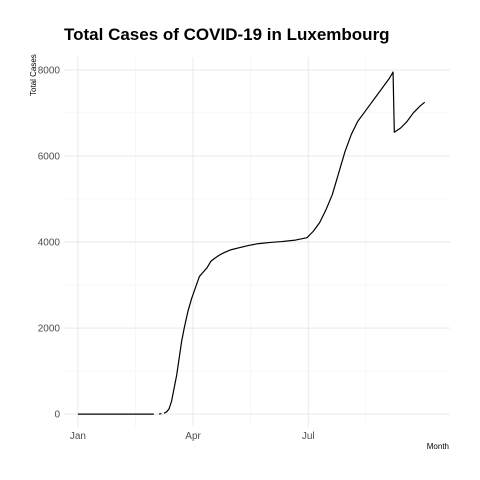 The image size is (480, 480). Describe the element at coordinates (49, 70) in the screenshot. I see `y-tick-label: 8000` at that location.